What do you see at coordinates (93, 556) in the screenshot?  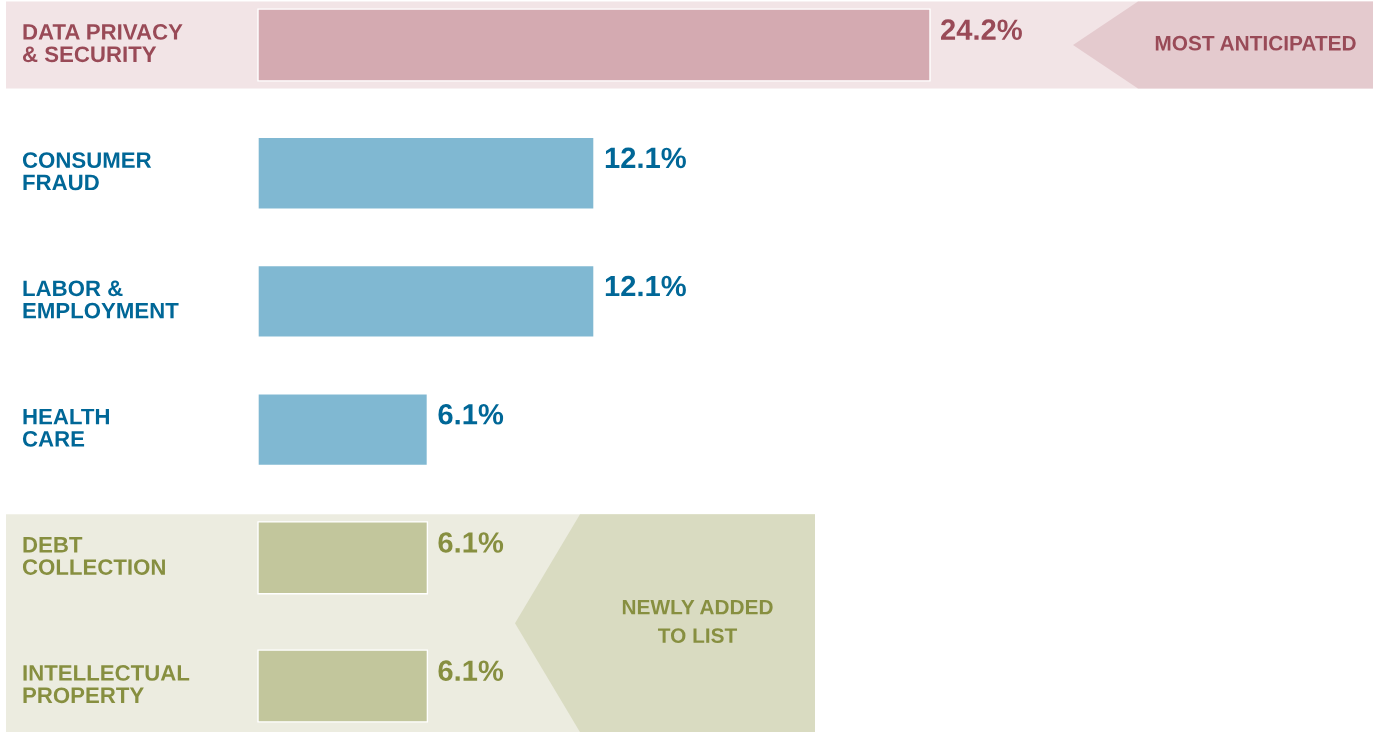 I see `y-tick-label: DEBT COLLECTION` at bounding box center [93, 556].